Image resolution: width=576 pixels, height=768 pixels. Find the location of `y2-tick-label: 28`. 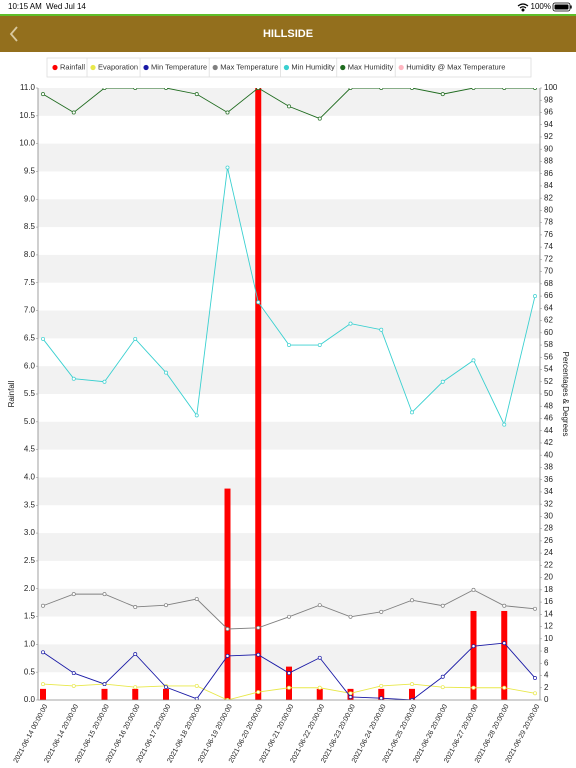

y2-tick-label: 28 is located at coordinates (548, 528).